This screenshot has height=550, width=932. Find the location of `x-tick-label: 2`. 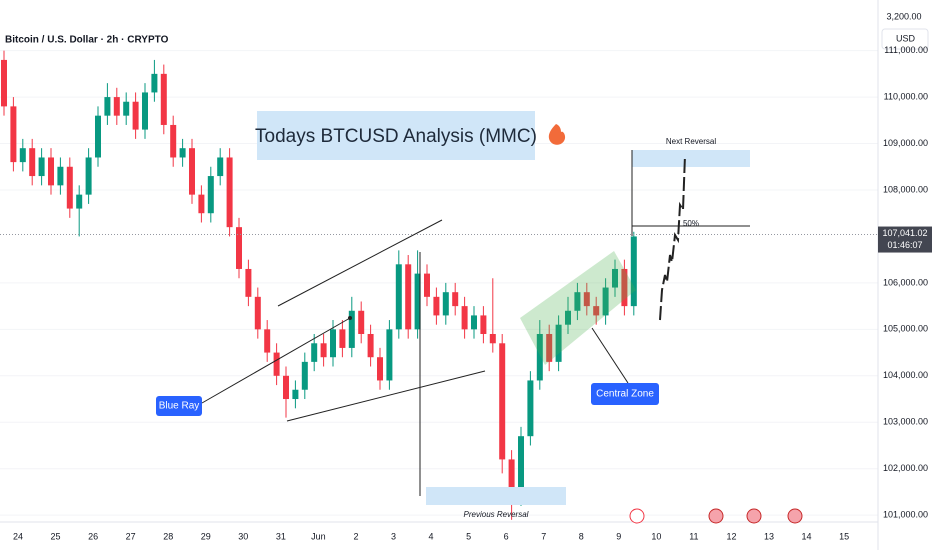

x-tick-label: 2 is located at coordinates (355, 536).